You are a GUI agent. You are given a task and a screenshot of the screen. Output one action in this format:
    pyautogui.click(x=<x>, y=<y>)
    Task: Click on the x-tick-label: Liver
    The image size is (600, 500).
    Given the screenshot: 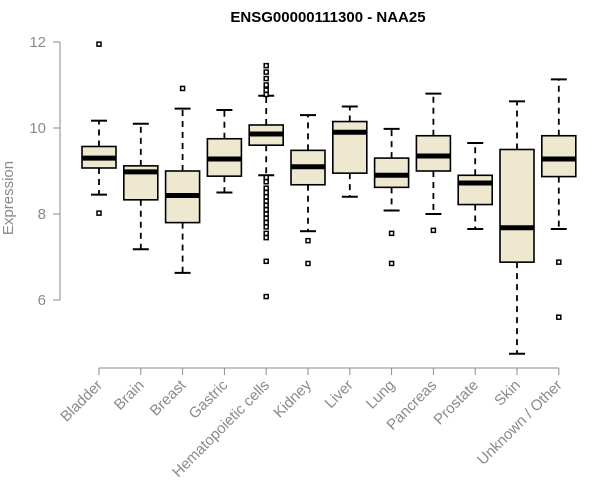 What is the action you would take?
    pyautogui.click(x=339, y=394)
    